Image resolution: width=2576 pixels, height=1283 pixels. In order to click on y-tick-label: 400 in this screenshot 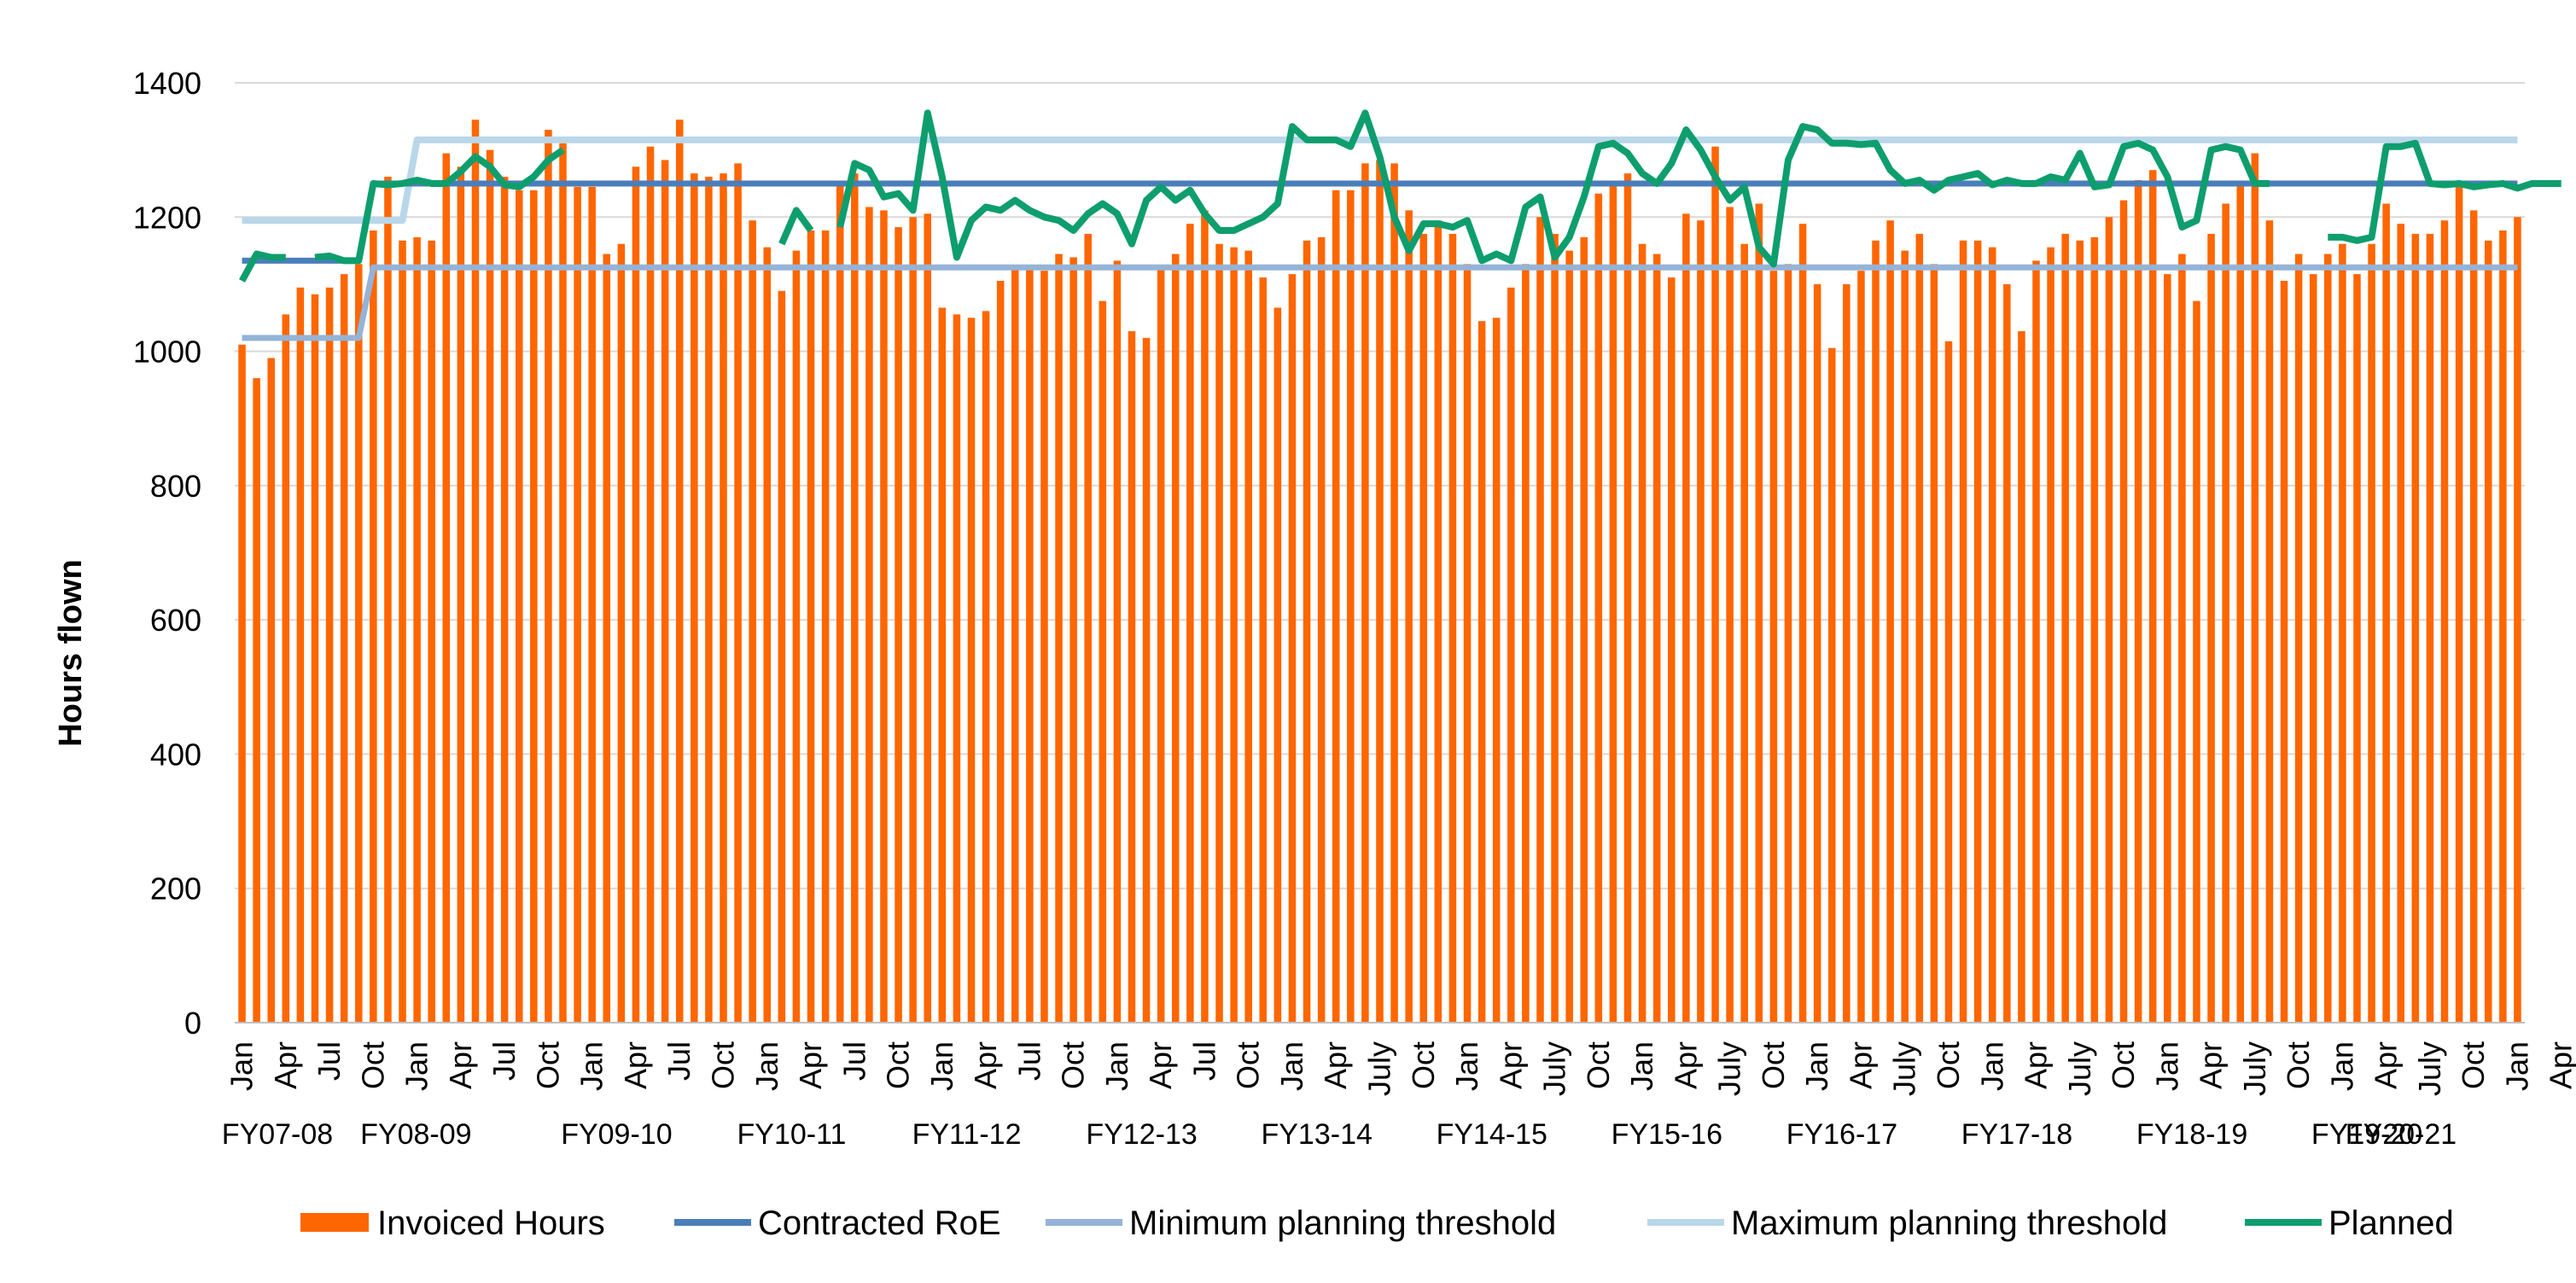, I will do `click(175, 754)`.